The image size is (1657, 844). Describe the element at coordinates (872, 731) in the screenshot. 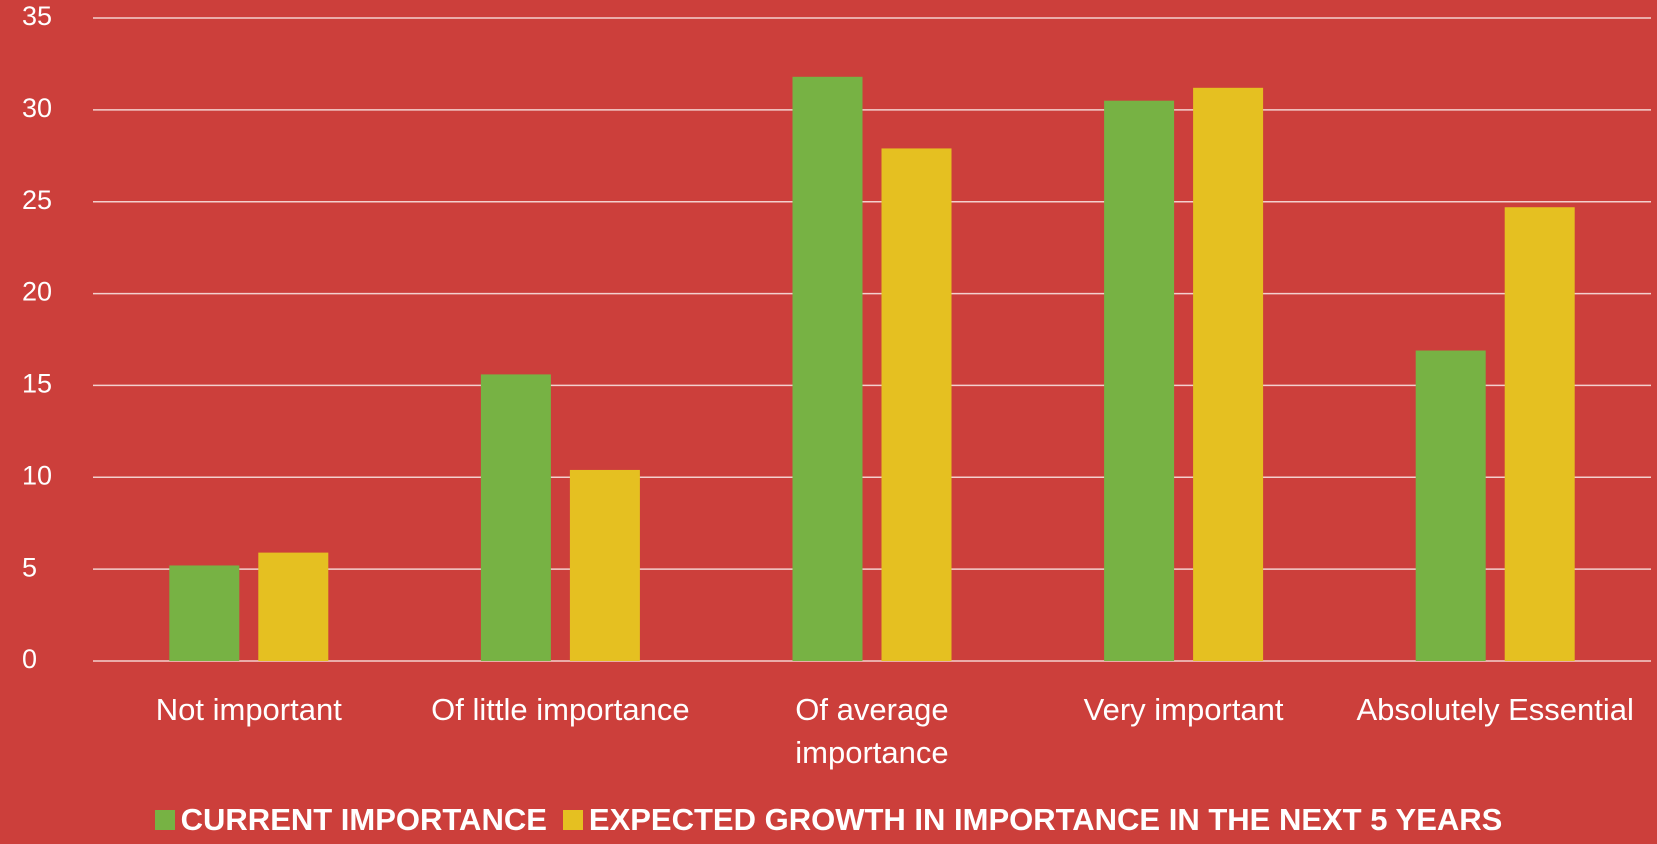

I see `x-tick-label: Of average importance` at that location.